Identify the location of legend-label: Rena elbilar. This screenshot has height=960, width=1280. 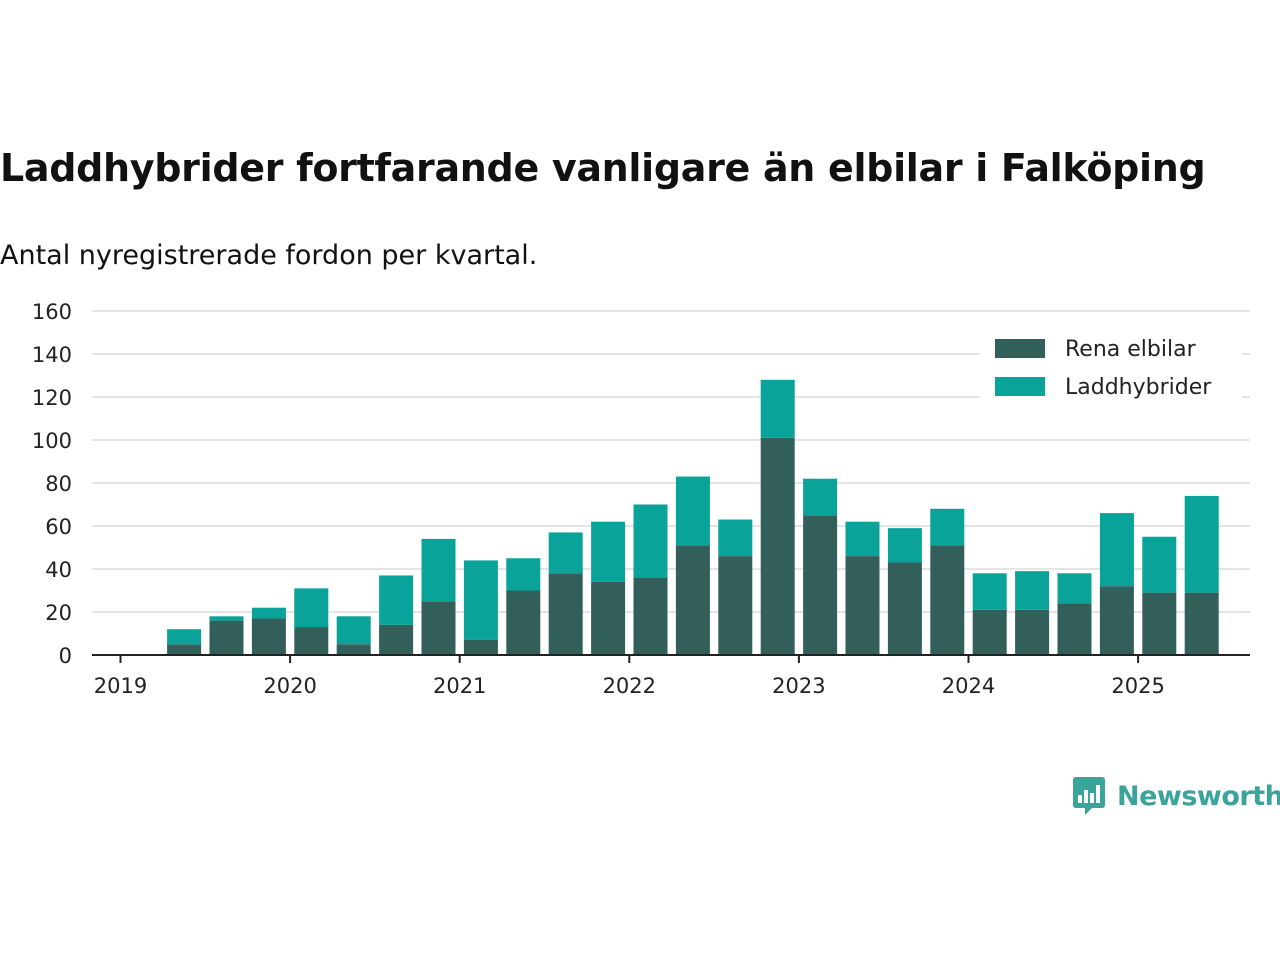
(1131, 349).